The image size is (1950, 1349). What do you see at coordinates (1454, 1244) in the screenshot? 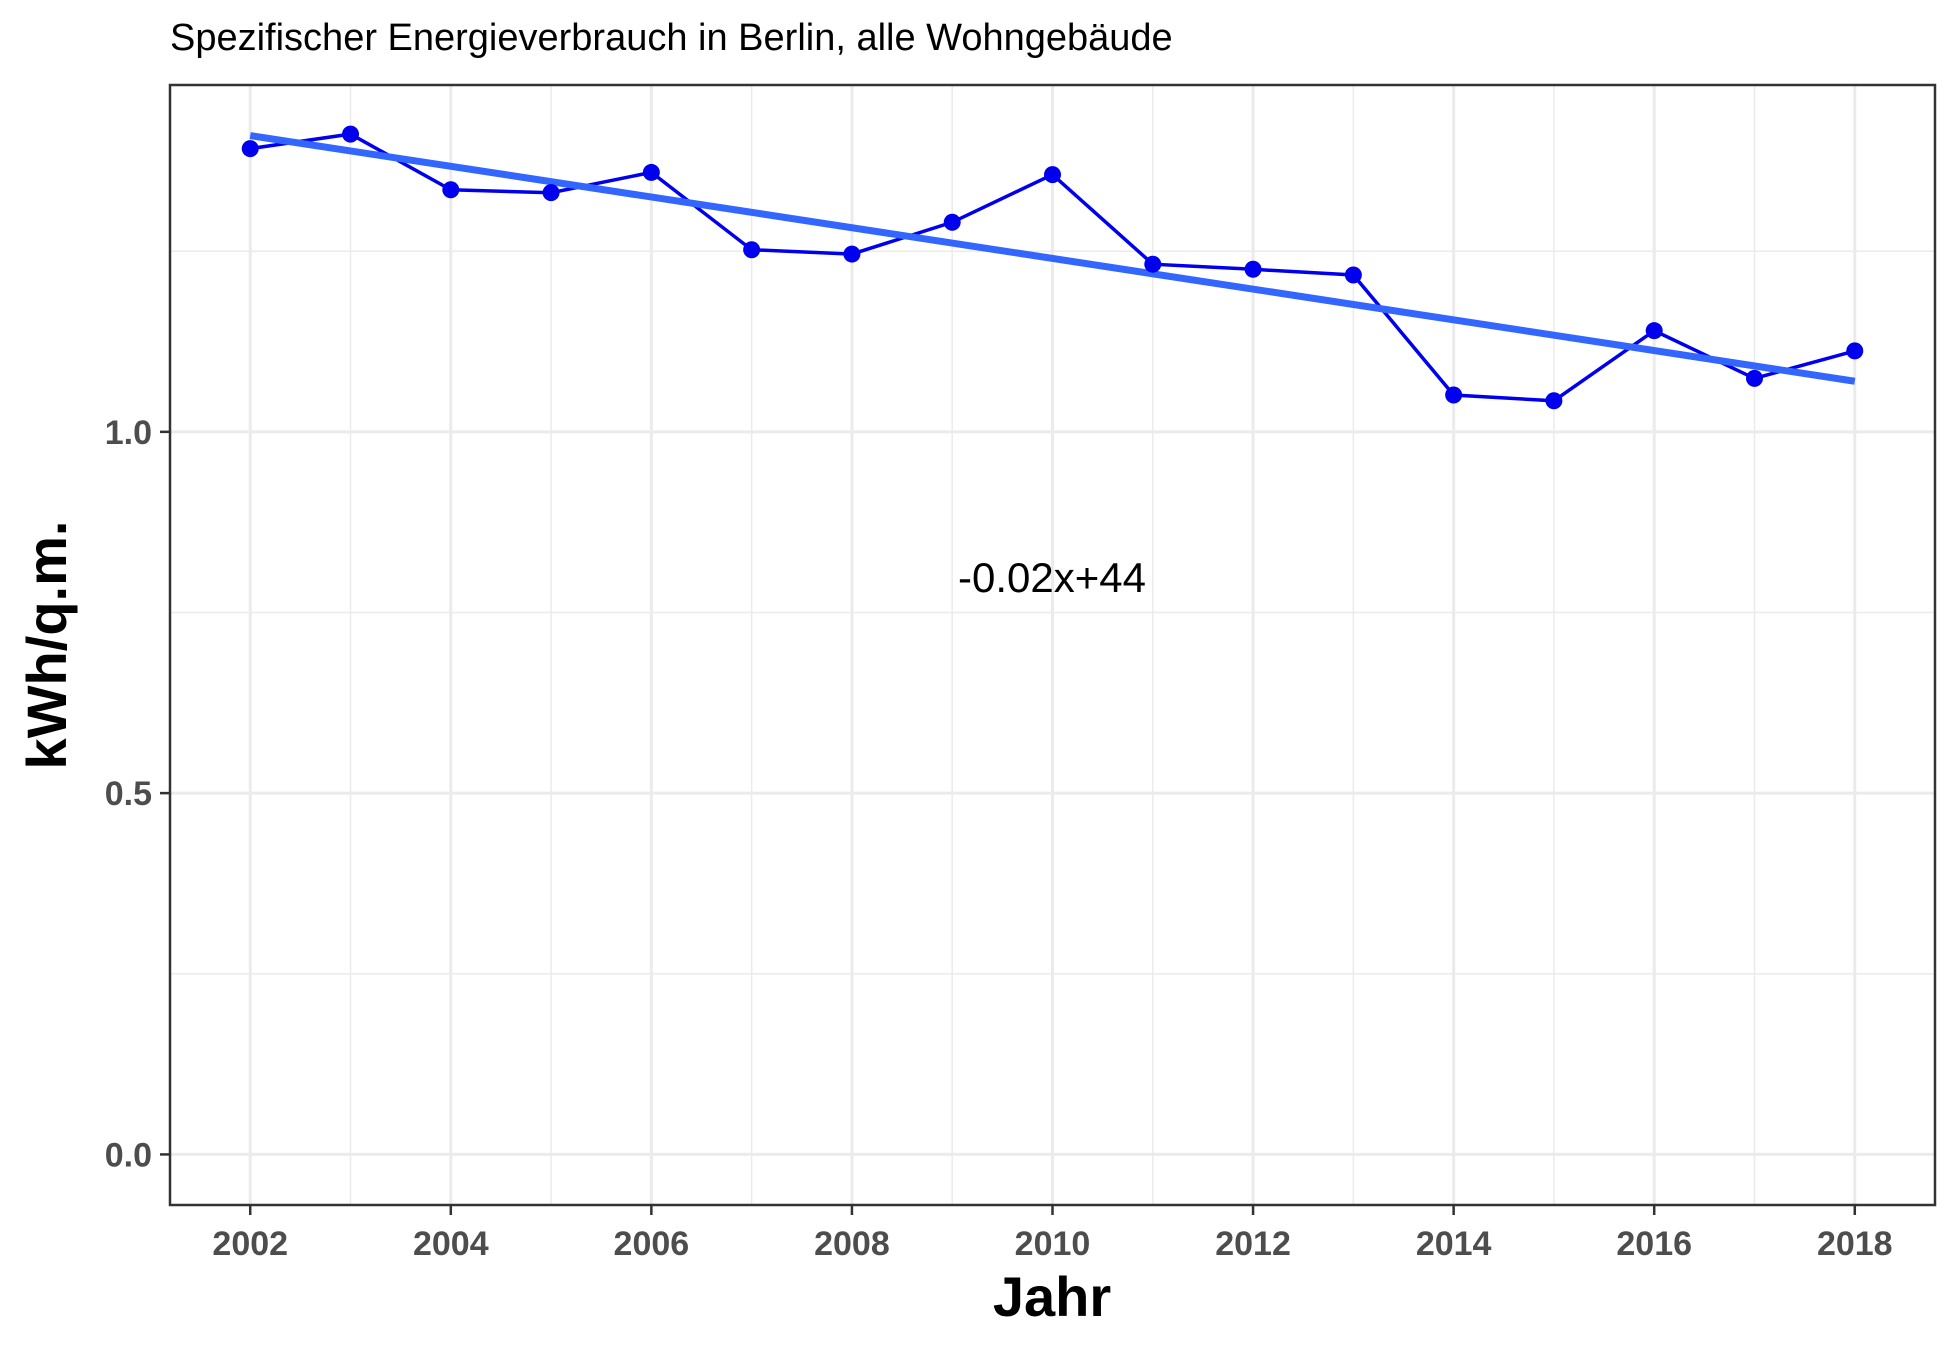
I see `x-tick-label: 2014` at bounding box center [1454, 1244].